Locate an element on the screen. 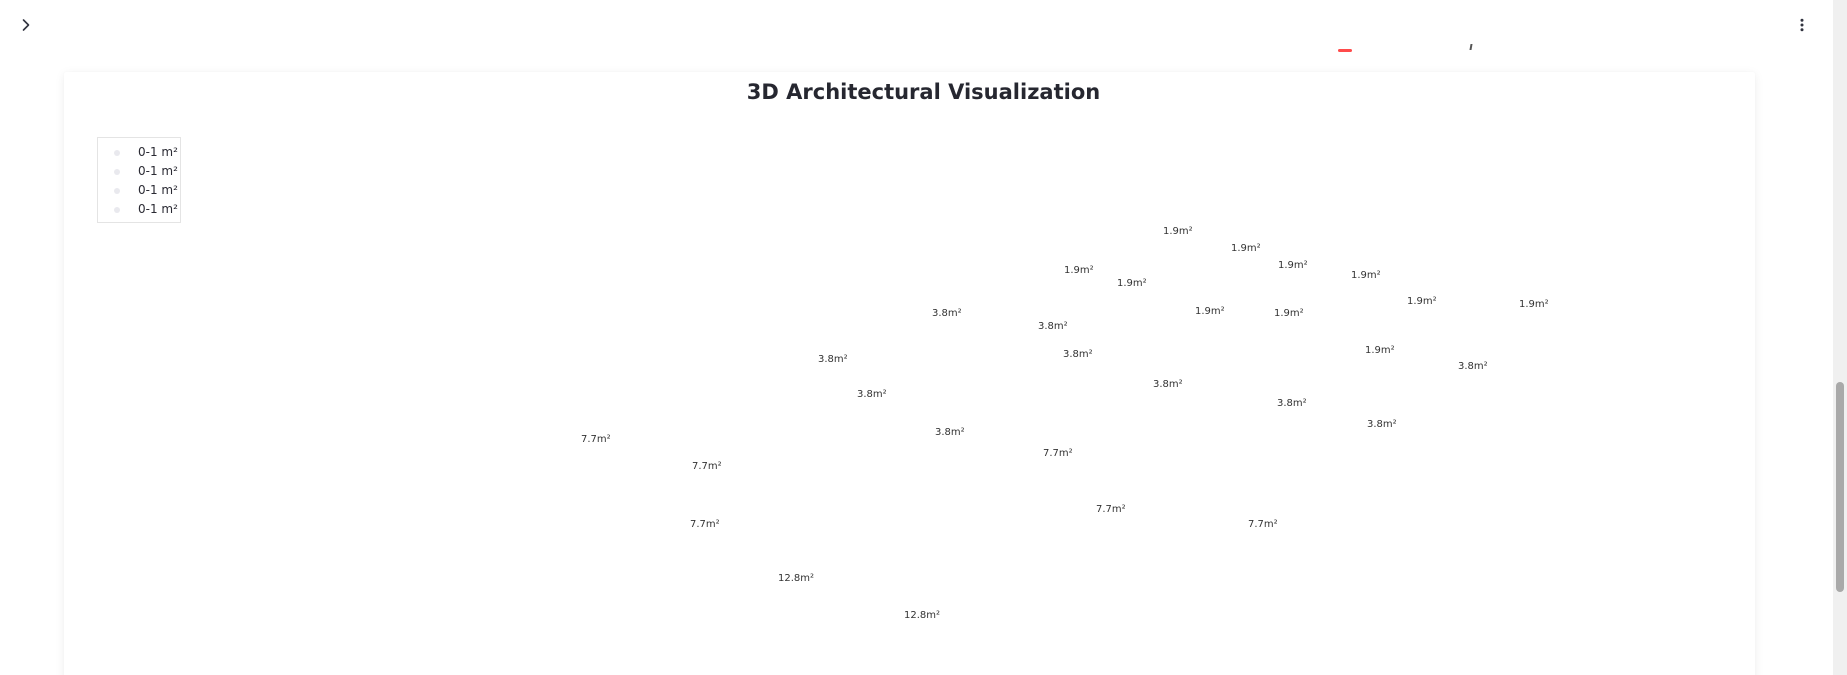  chart-legend: 0-1 m² 0-1 m² 0-1 m² 0-1 m² is located at coordinates (139, 180).